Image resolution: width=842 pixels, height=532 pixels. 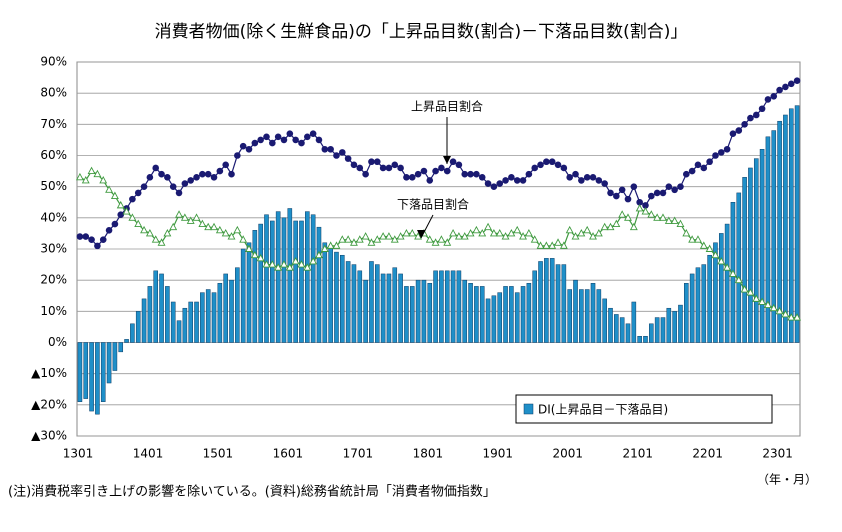 What do you see at coordinates (358, 454) in the screenshot?
I see `x-tick-label: 1701` at bounding box center [358, 454].